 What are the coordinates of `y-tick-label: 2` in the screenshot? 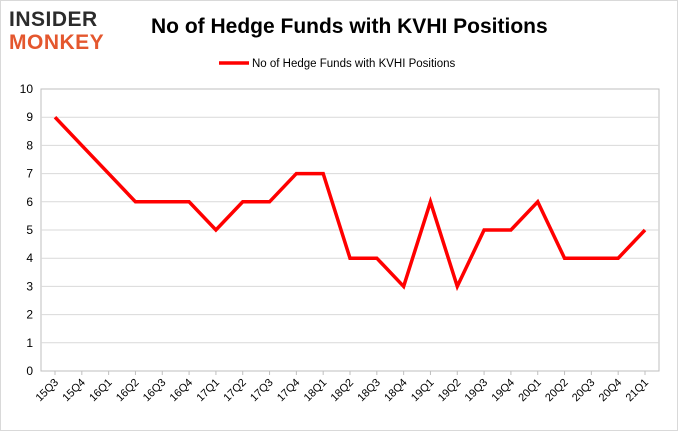 It's located at (29, 315).